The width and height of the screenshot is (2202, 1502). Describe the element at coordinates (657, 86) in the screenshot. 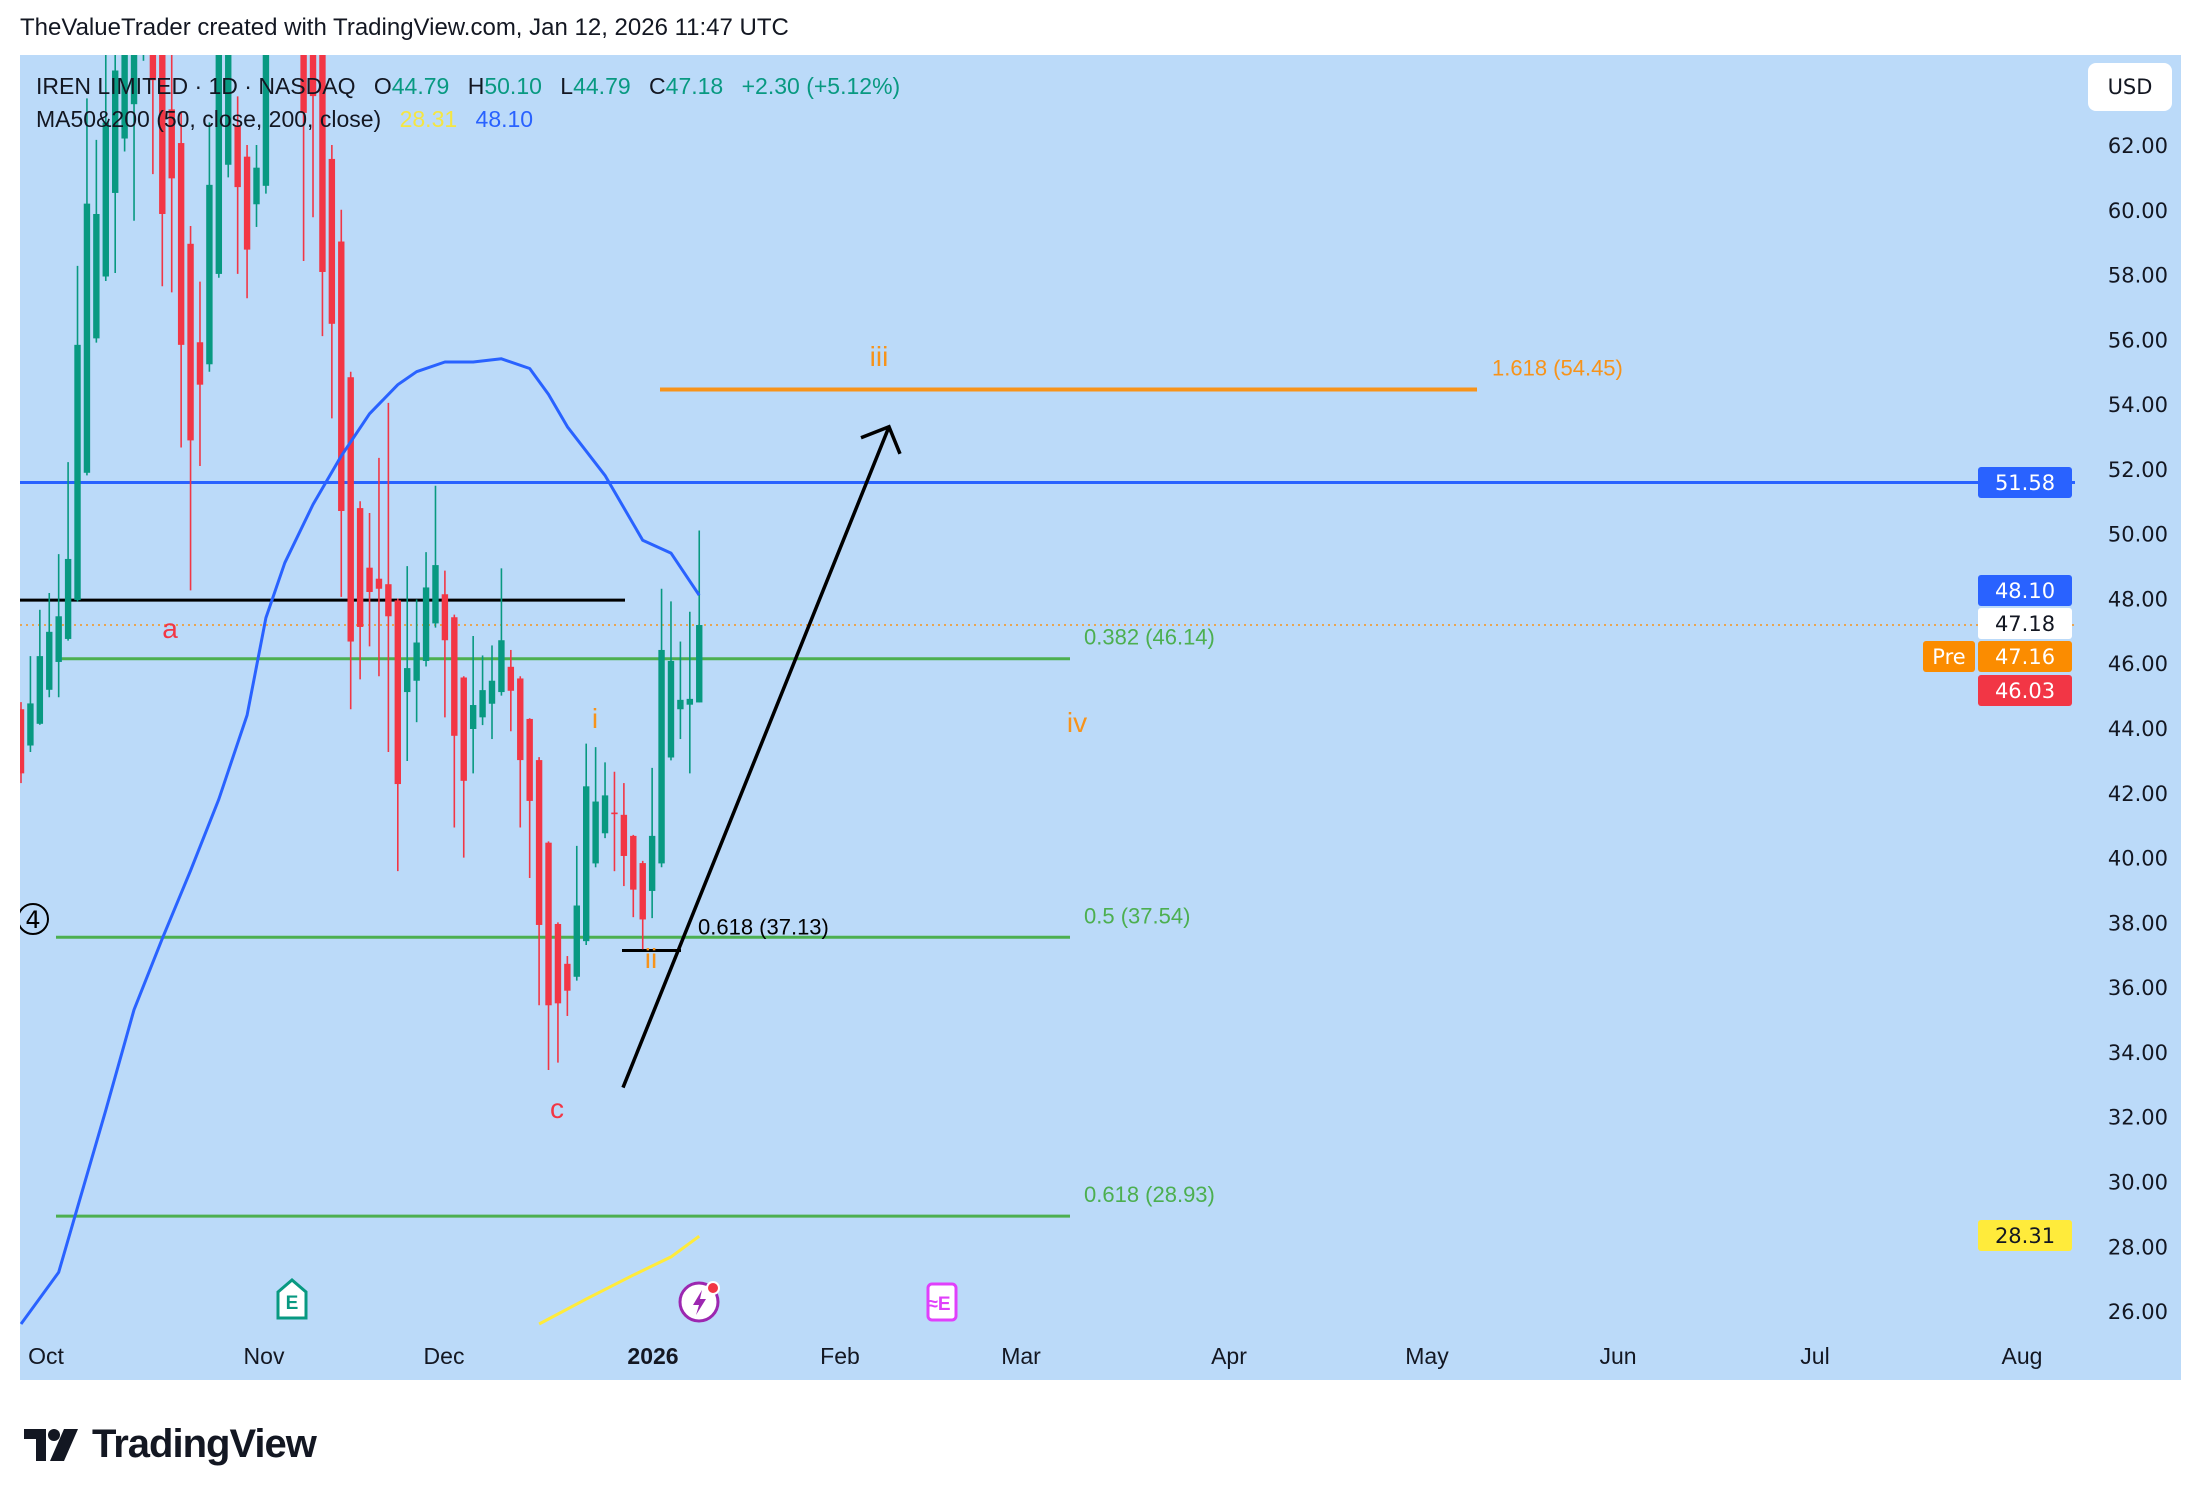

I see `close-label: C` at that location.